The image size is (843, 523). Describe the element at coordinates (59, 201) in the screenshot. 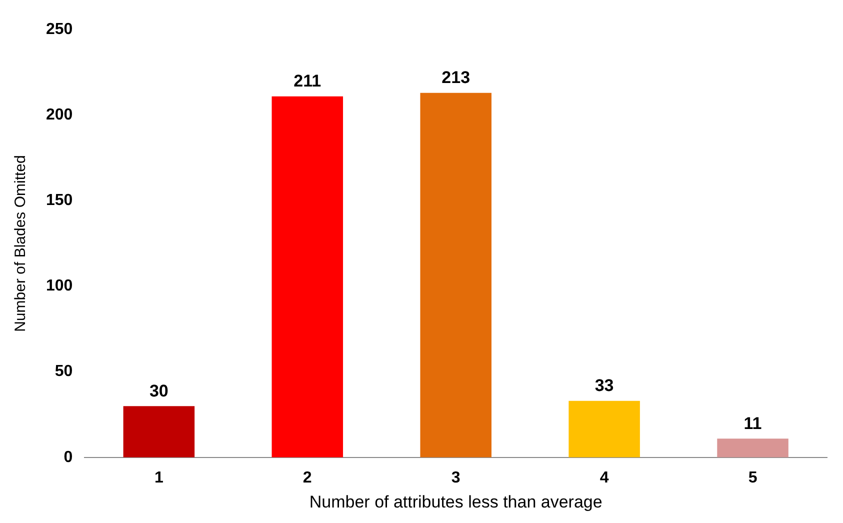

I see `y-tick-label: 150` at that location.